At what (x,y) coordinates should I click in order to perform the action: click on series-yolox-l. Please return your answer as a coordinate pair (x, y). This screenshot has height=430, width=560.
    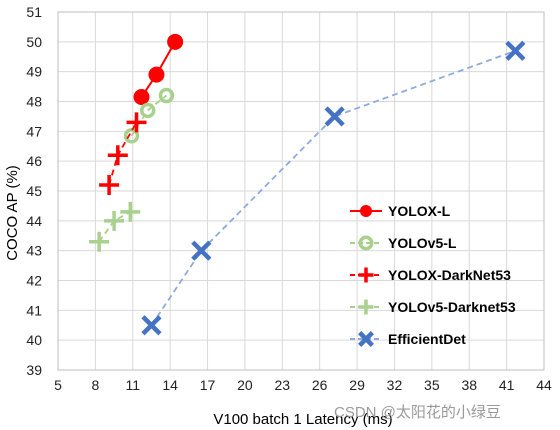
    Looking at the image, I should click on (158, 69).